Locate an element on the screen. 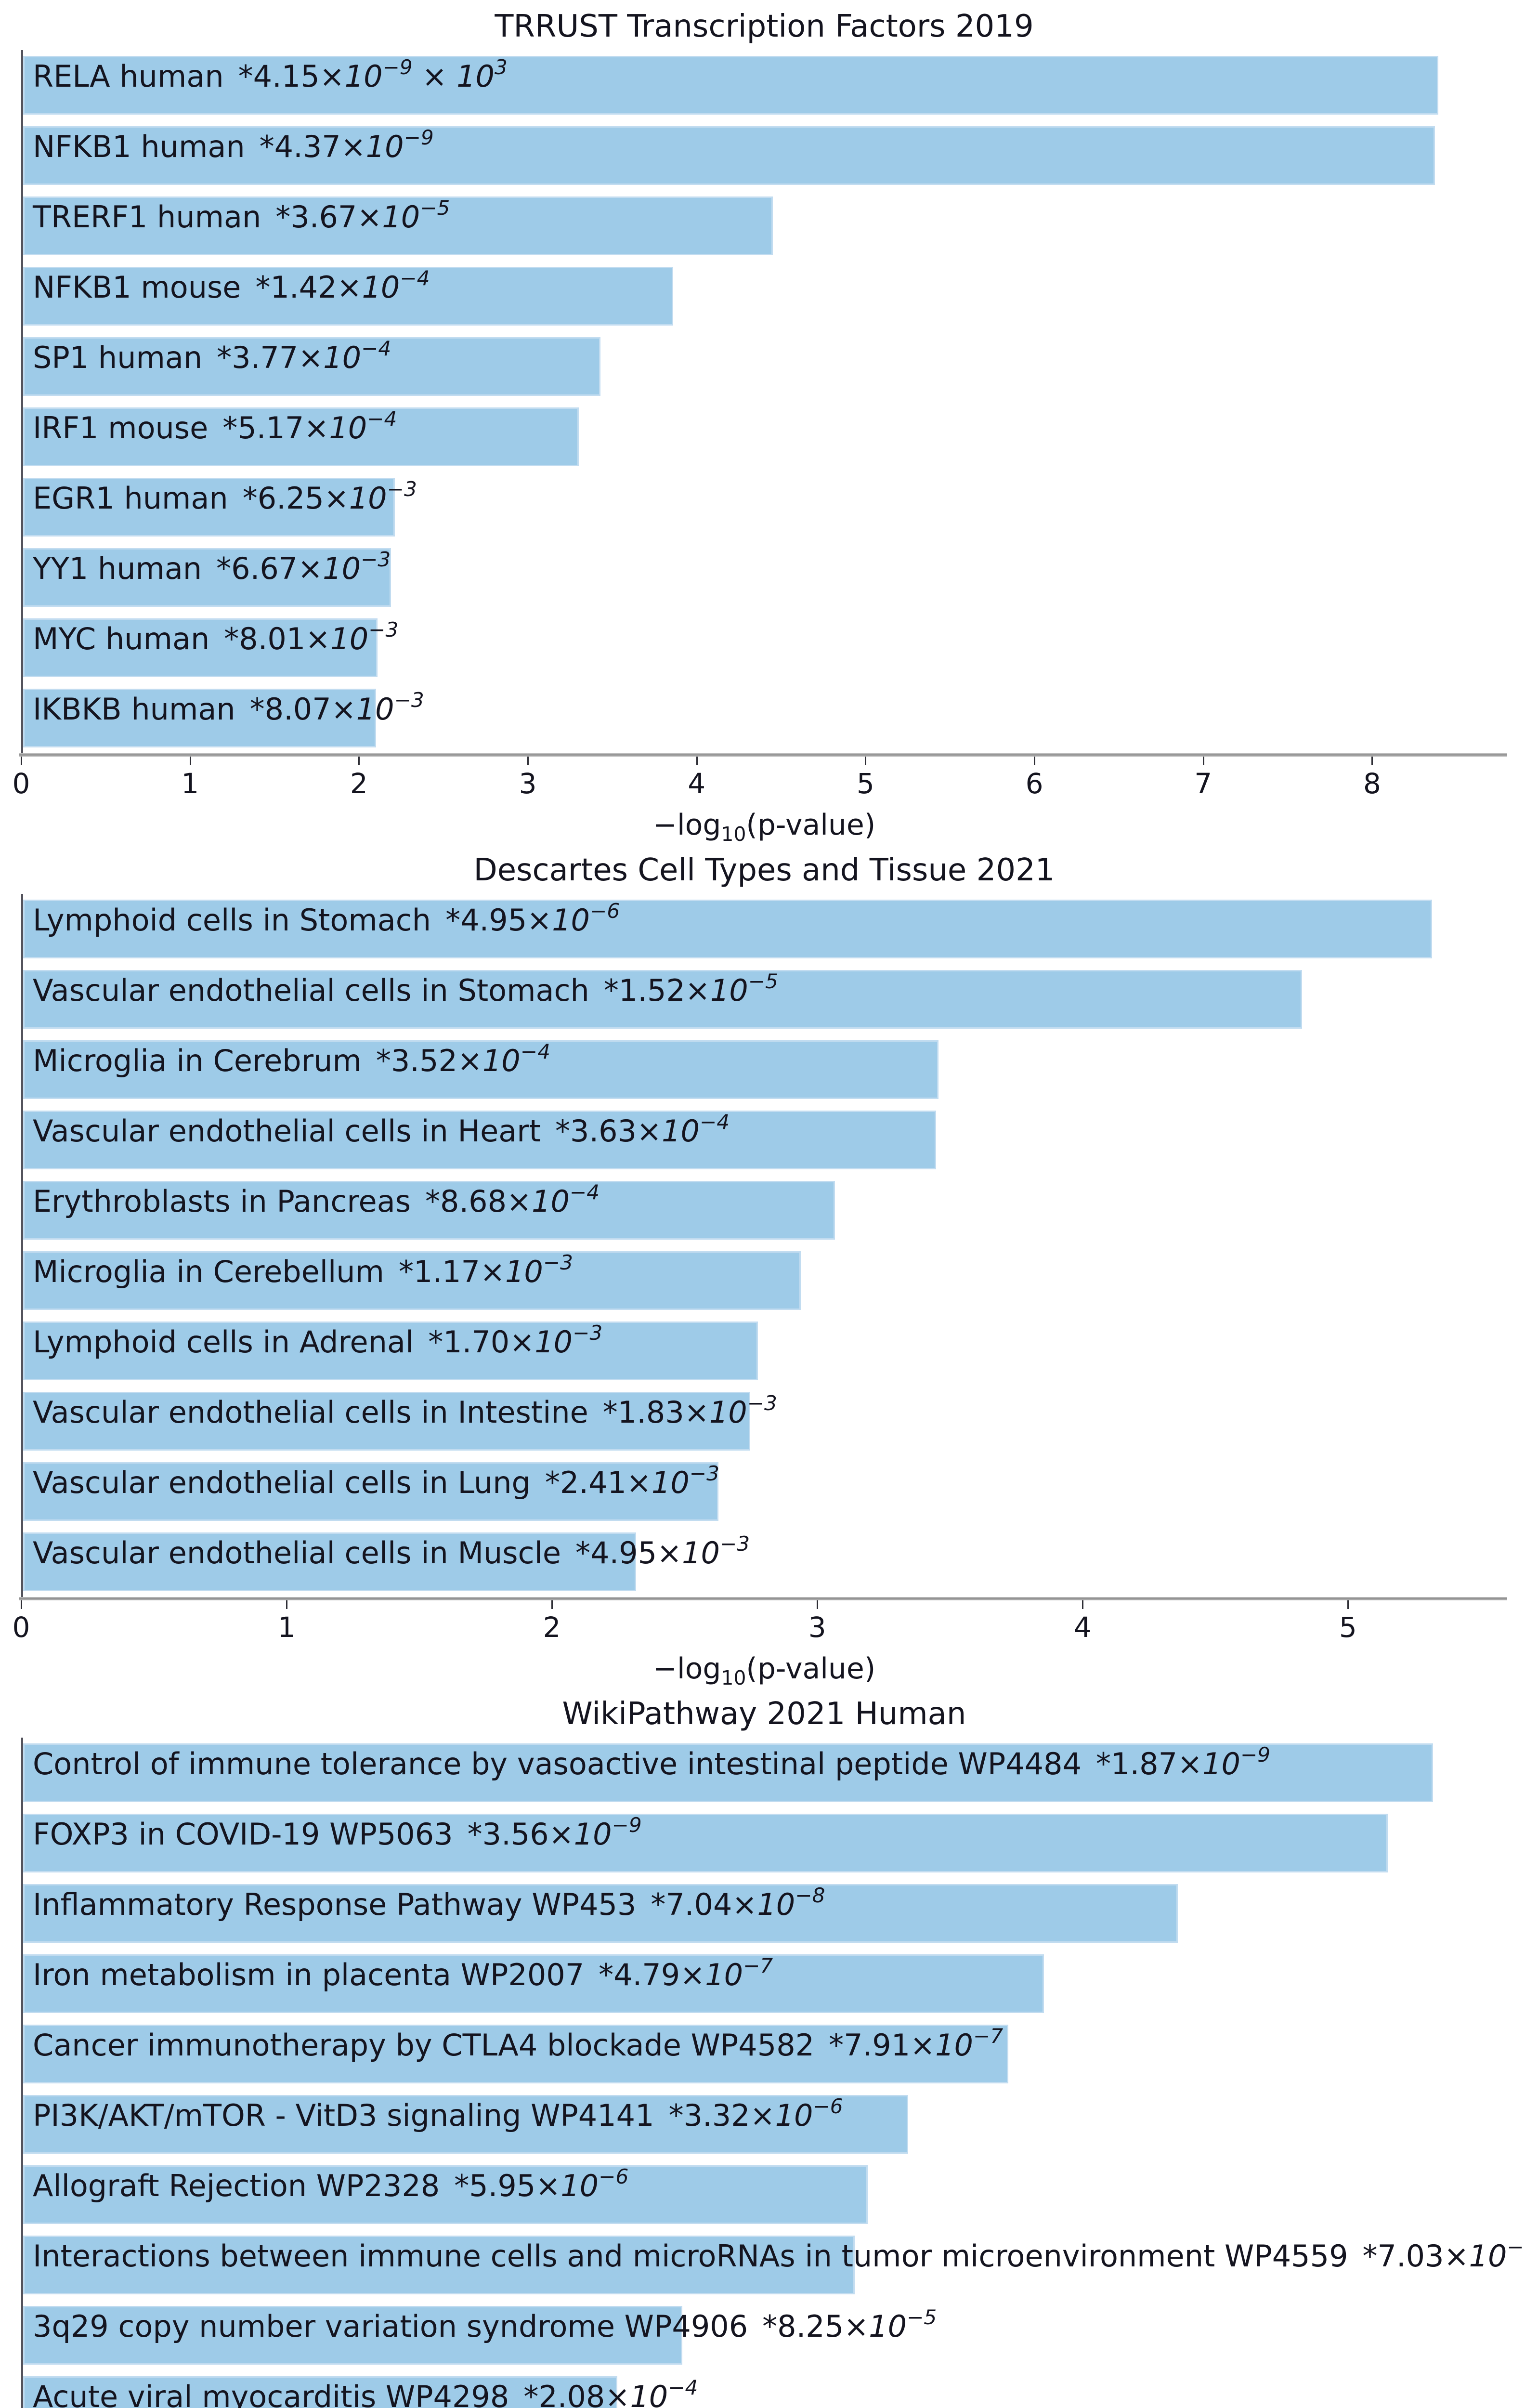  bar-row: FOXP3 in COVID-19 WP5063 *3.56×10−9 is located at coordinates (766, 1843).